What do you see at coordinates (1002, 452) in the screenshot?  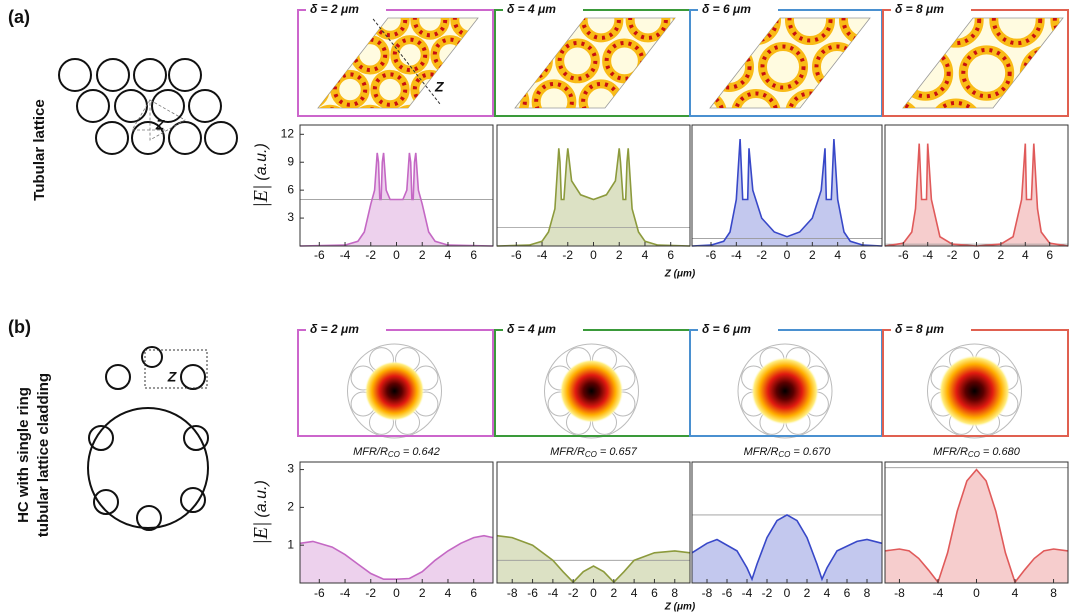 I see `mfr-value: = 0.680` at bounding box center [1002, 452].